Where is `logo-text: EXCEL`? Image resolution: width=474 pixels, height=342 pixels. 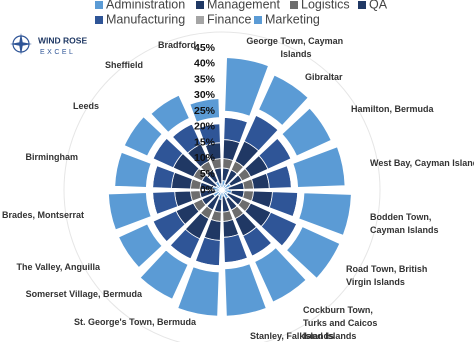
logo-text: EXCEL is located at coordinates (57, 52).